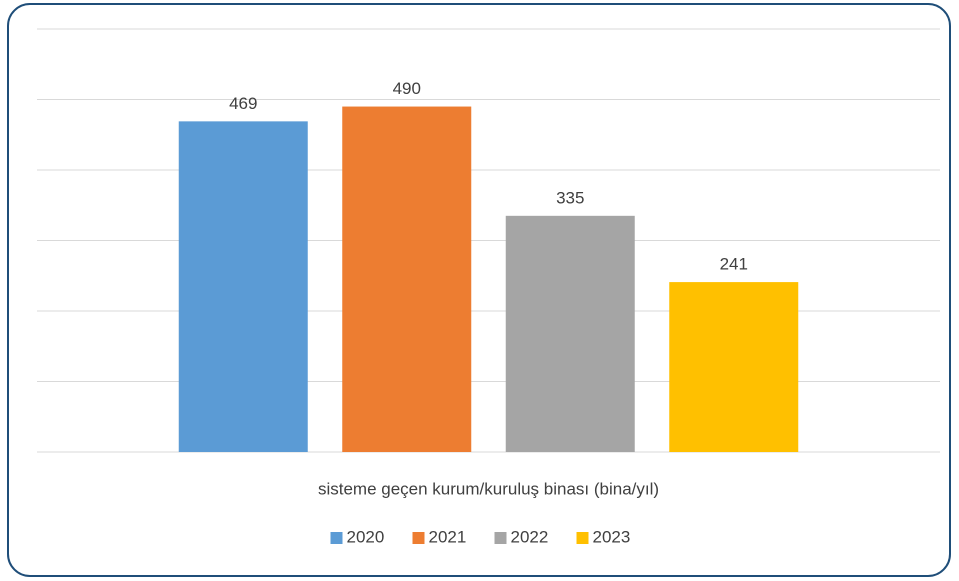 The image size is (959, 581). Describe the element at coordinates (734, 264) in the screenshot. I see `data-label: 241` at that location.